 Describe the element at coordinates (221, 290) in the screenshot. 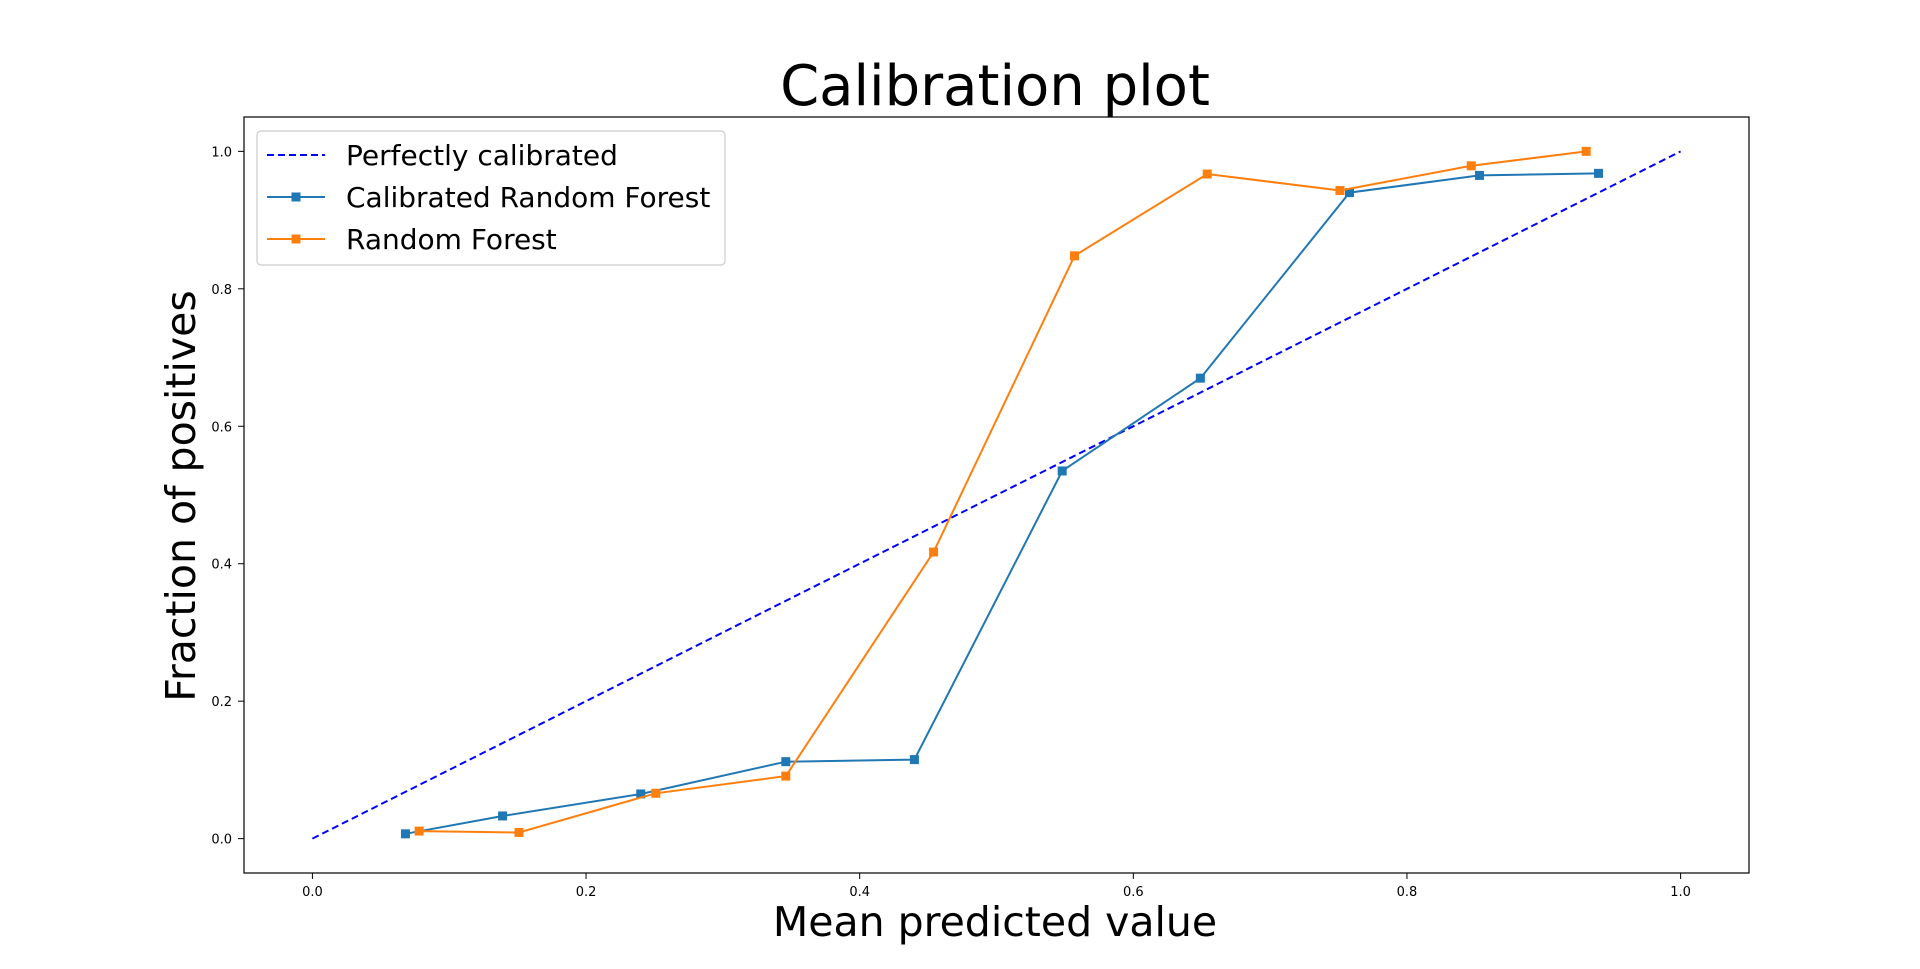

I see `y-tick-label: 0.8` at that location.